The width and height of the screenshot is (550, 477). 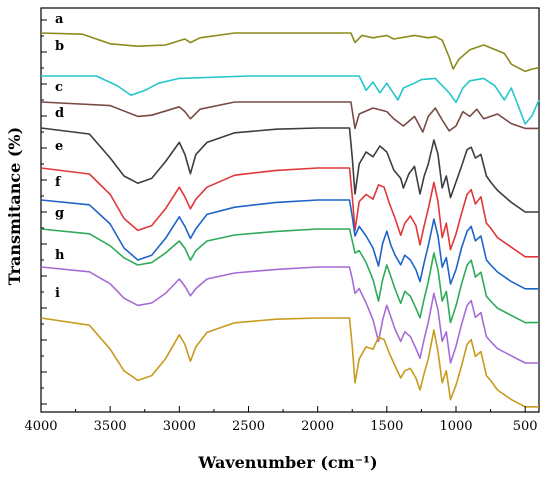 What do you see at coordinates (59, 213) in the screenshot?
I see `series-label-g: g` at bounding box center [59, 213].